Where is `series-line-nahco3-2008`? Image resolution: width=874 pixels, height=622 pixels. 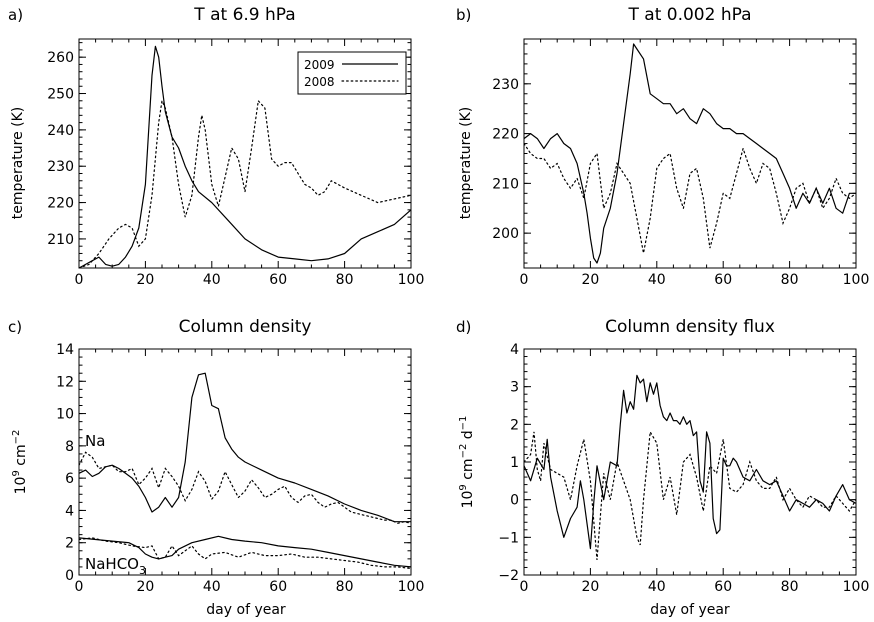
series-line-nahco3-2008 is located at coordinates (245, 553).